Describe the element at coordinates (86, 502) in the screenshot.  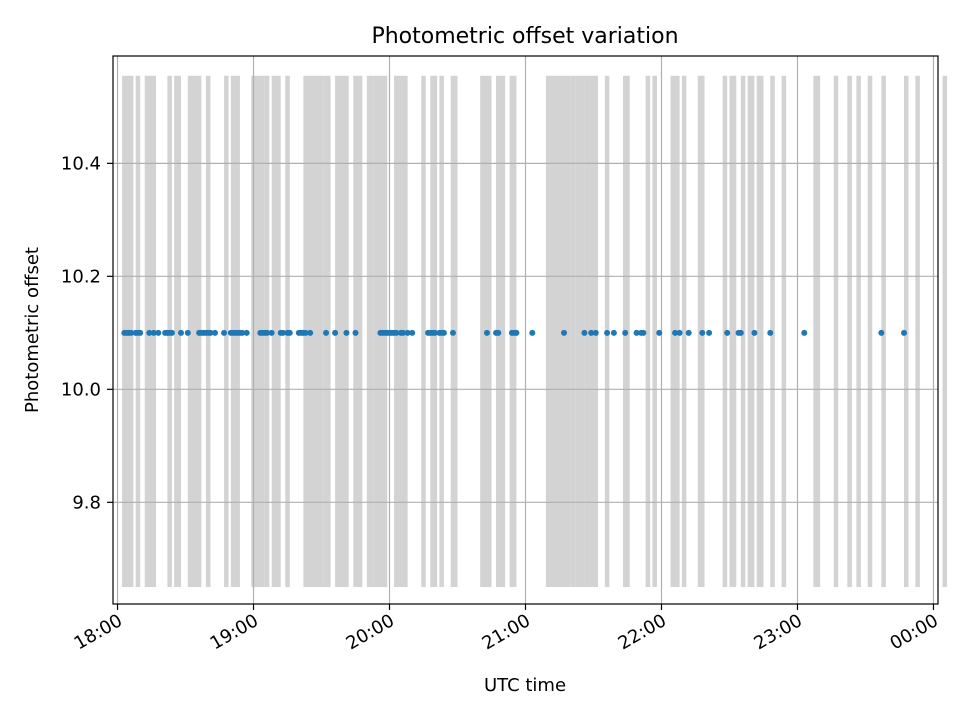
I see `y-tick-label: 9.8` at that location.